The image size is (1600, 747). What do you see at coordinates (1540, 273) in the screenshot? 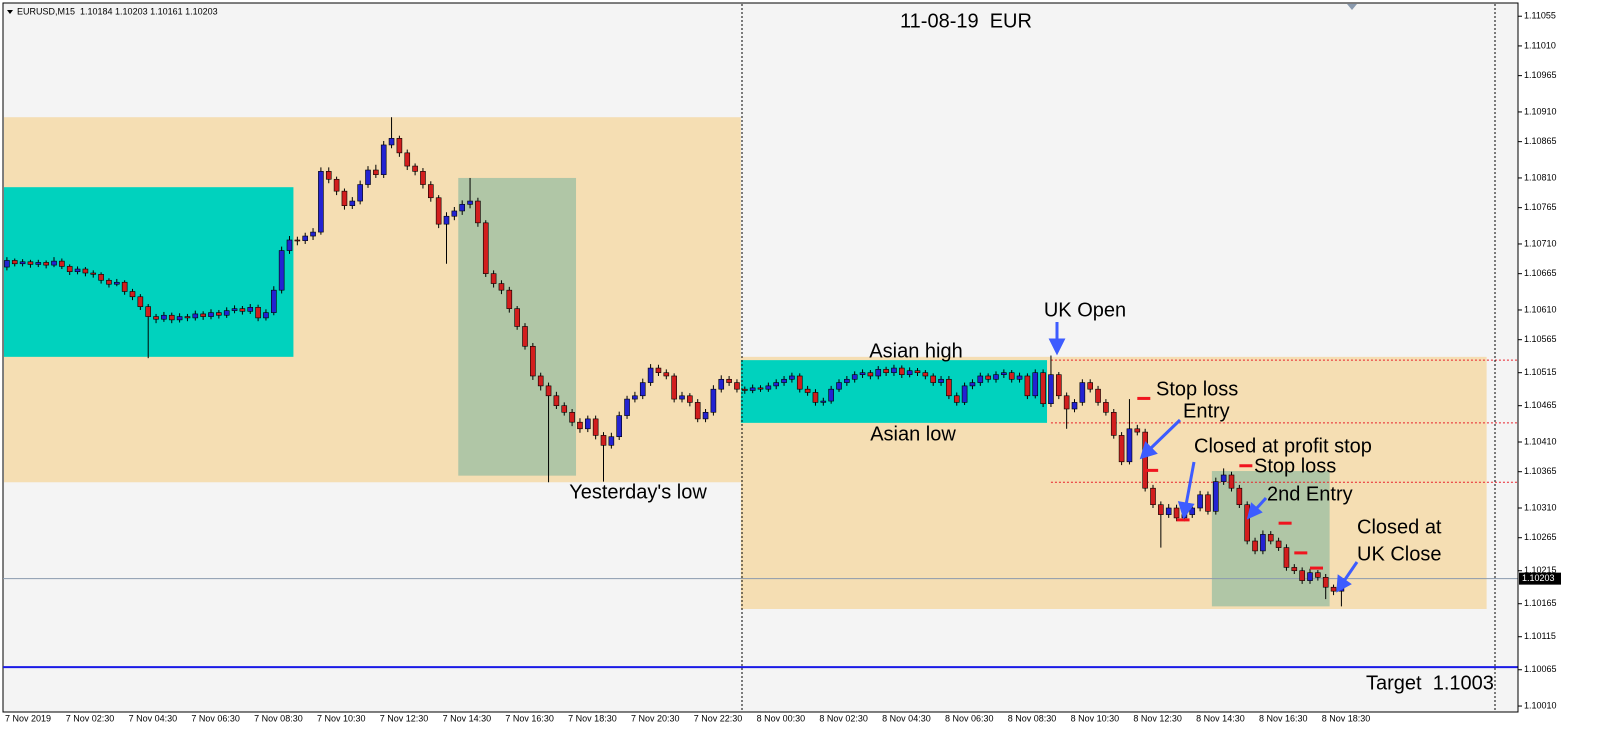
I see `y-tick-label: 1.10665` at bounding box center [1540, 273].